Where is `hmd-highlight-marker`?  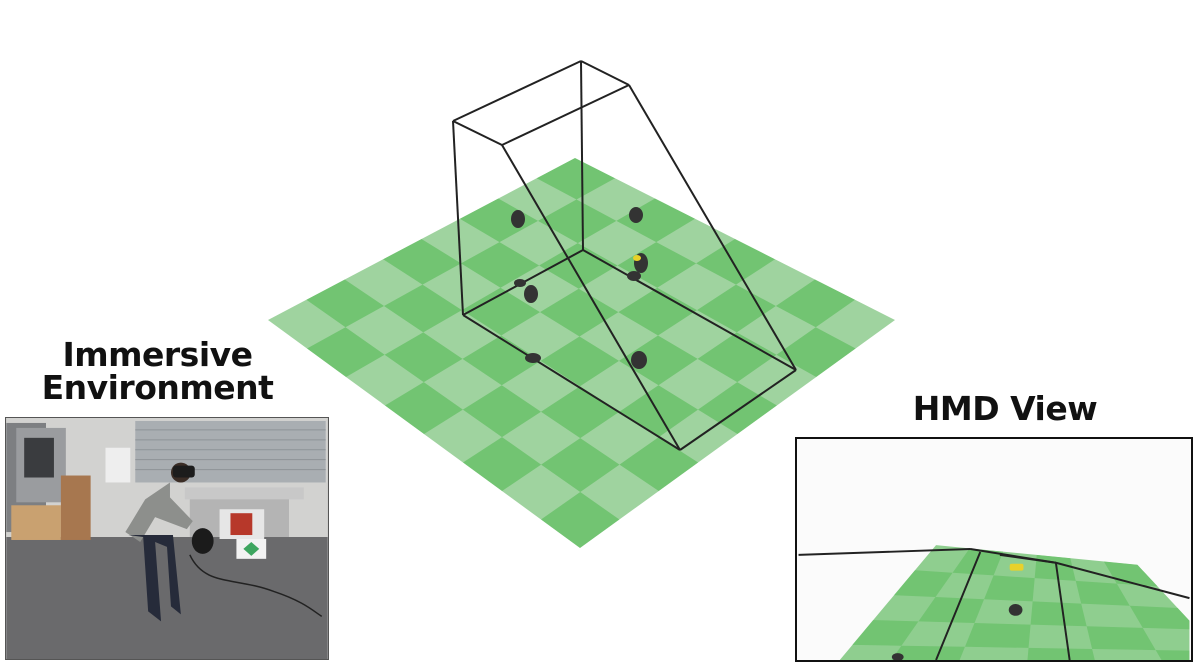 hmd-highlight-marker is located at coordinates (1016, 567).